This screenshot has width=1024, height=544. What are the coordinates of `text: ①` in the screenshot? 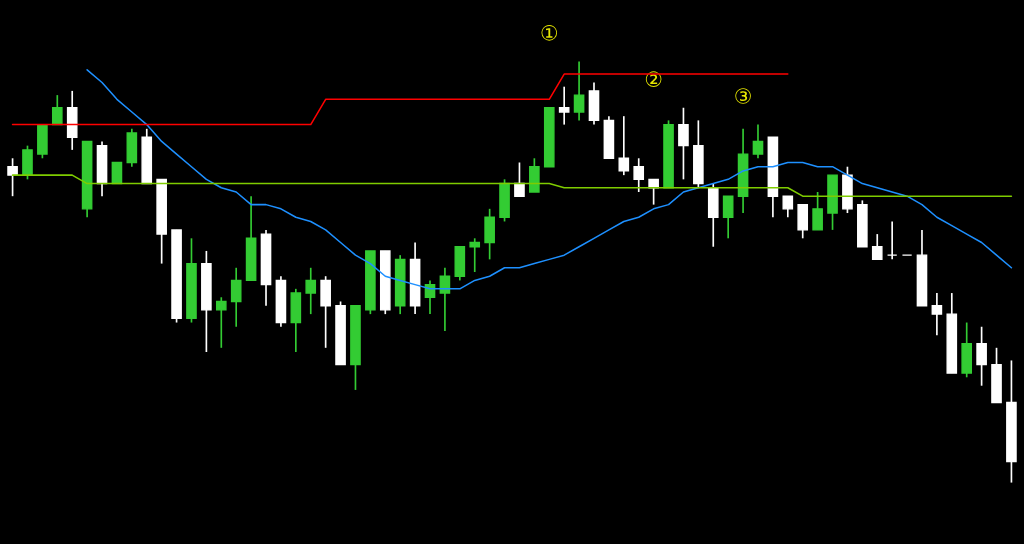 It's located at (549, 33).